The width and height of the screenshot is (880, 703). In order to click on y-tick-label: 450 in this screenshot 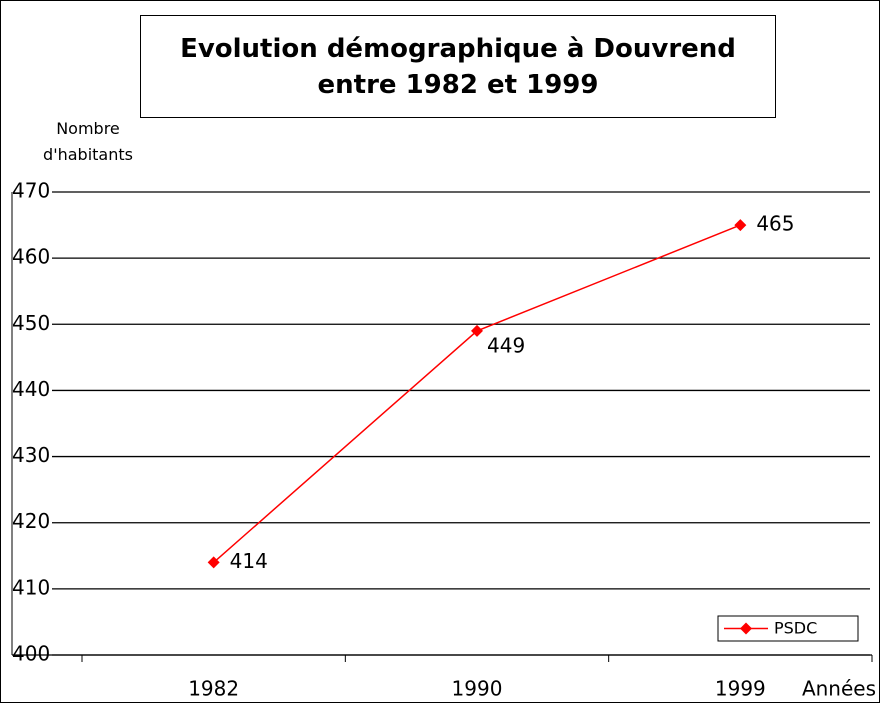, I will do `click(31, 323)`.